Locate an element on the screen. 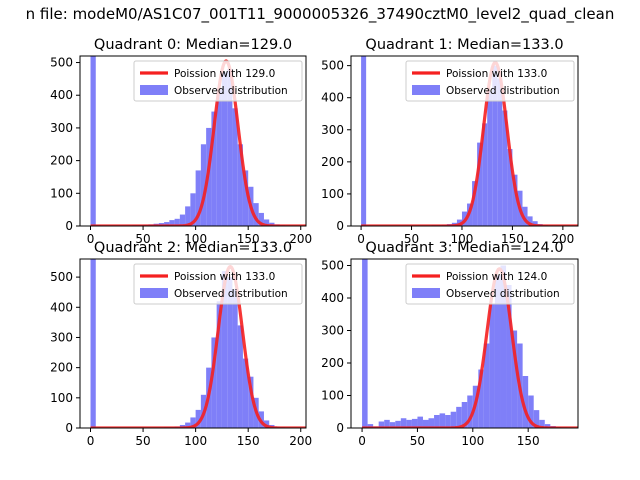  y-tick-label: 0 is located at coordinates (69, 226).